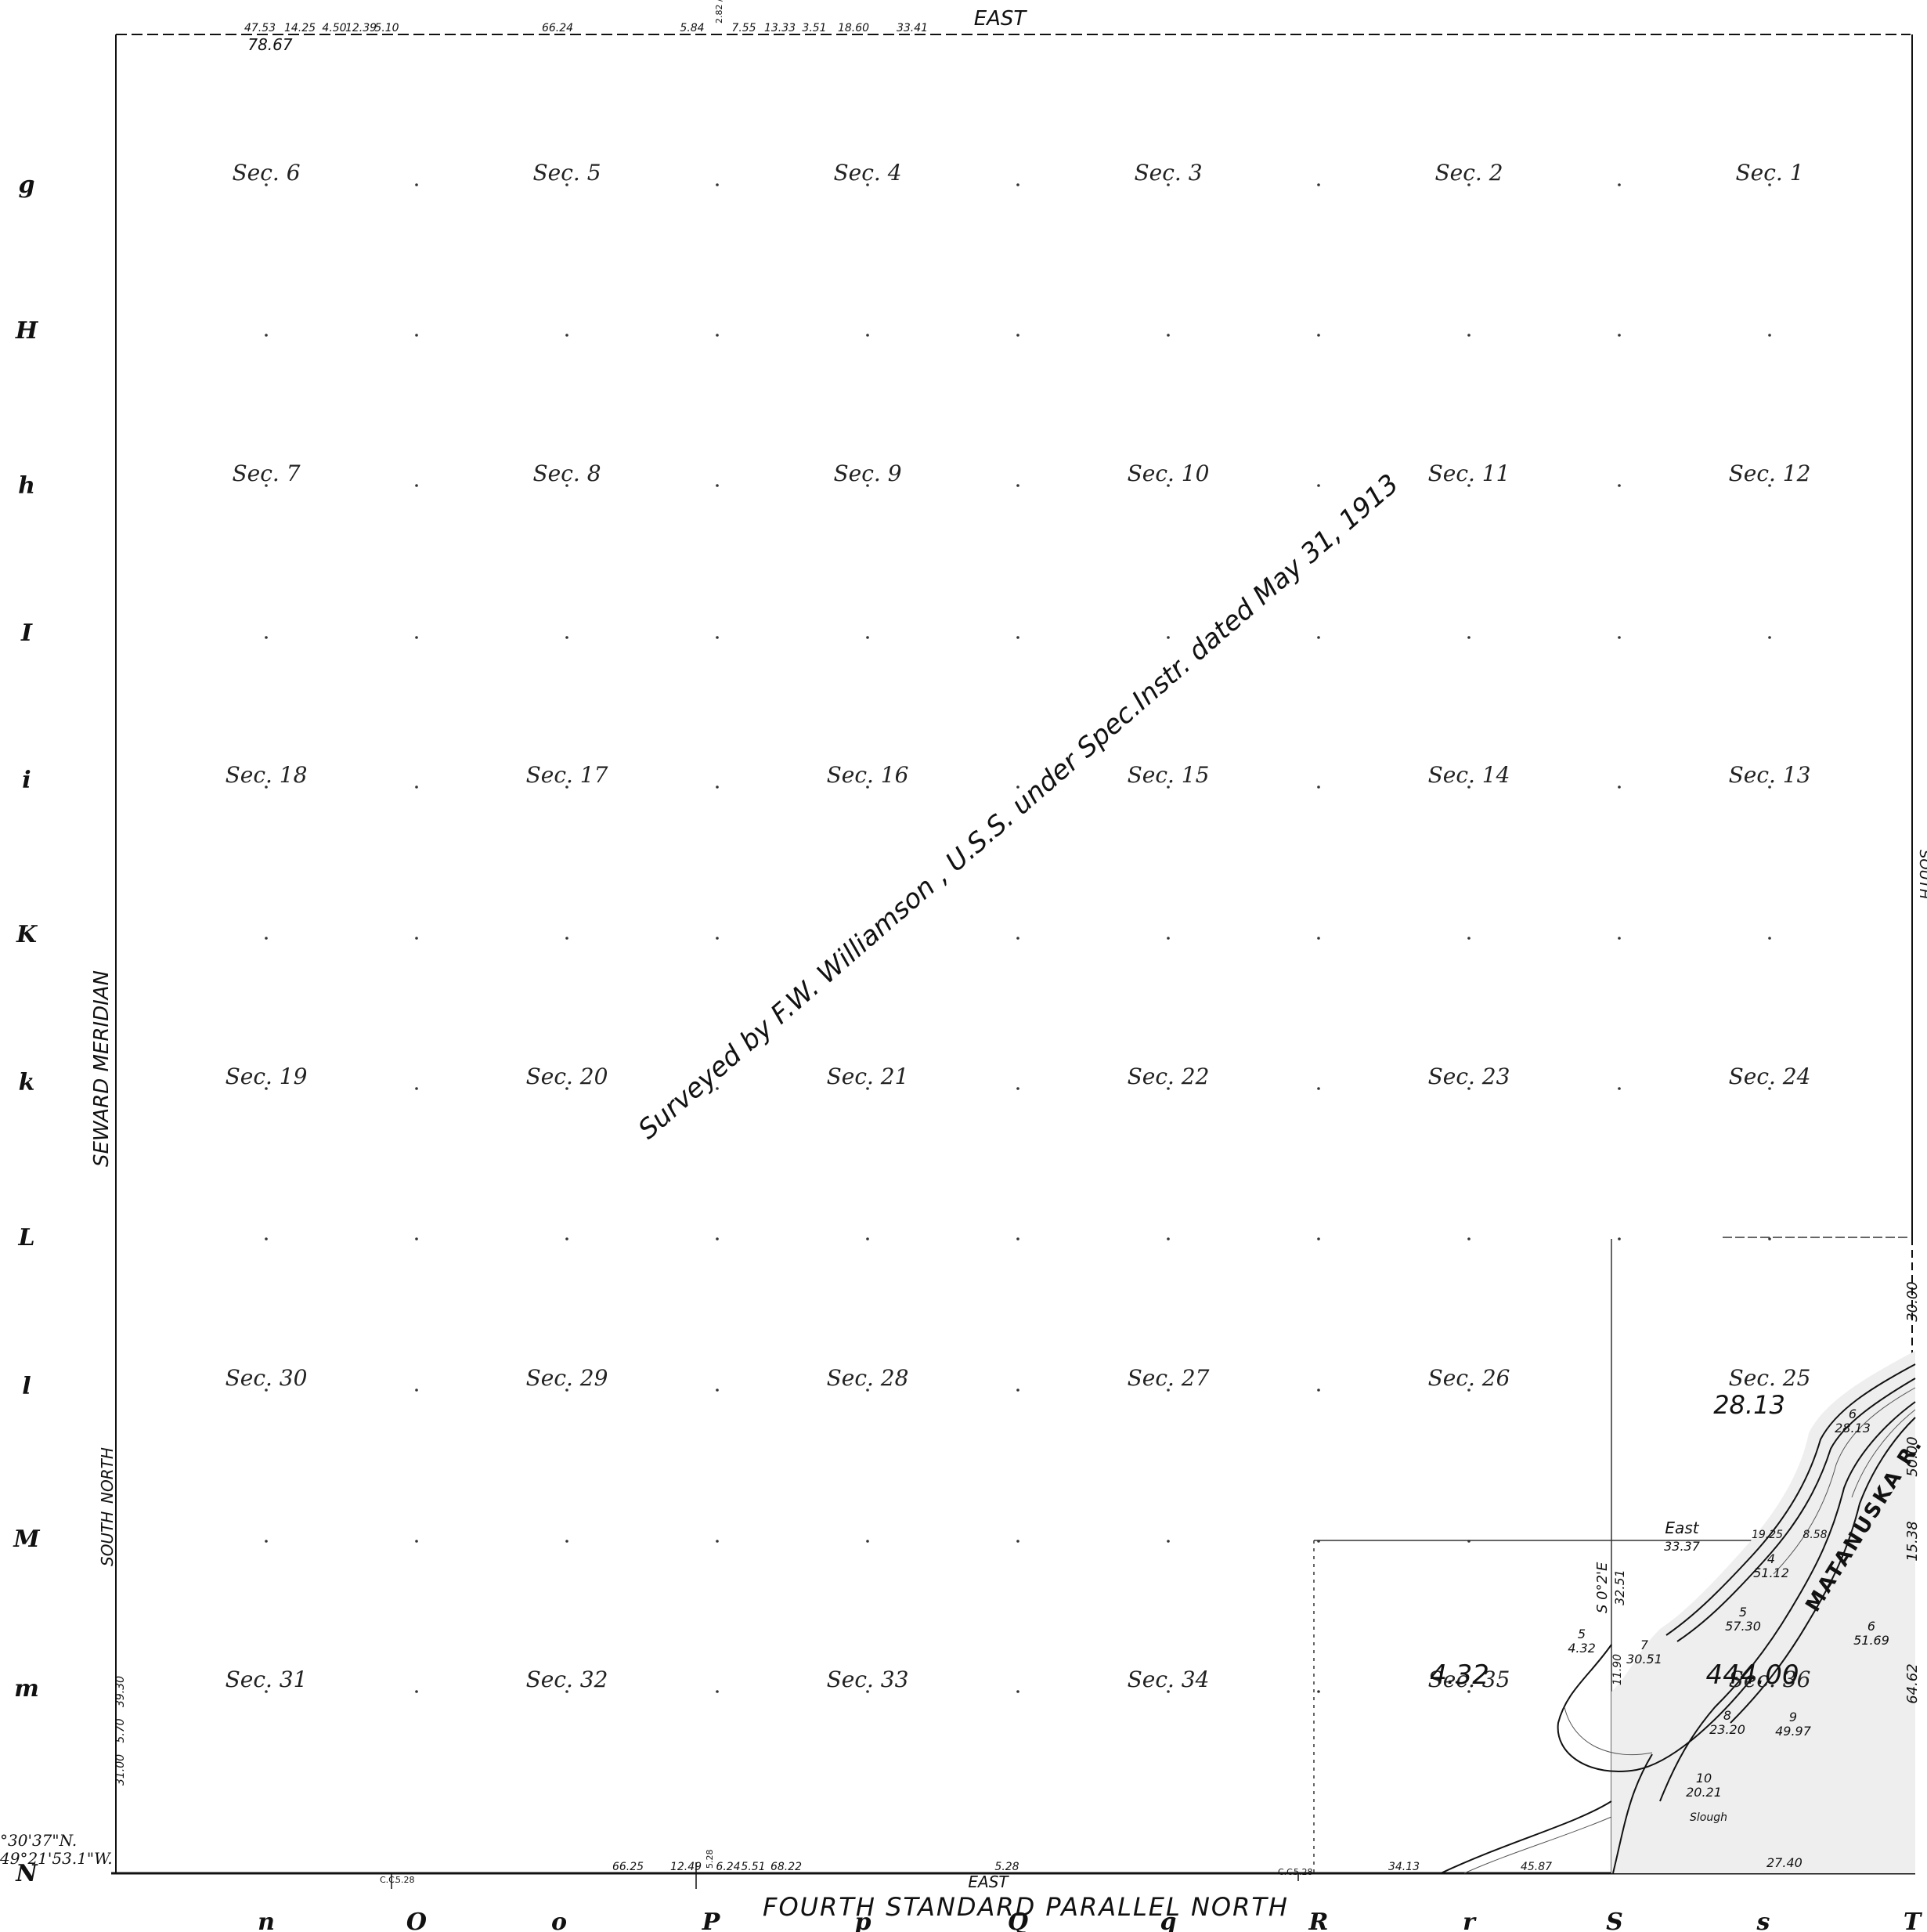 This screenshot has width=1927, height=1932. Describe the element at coordinates (1469, 1378) in the screenshot. I see `section-label: Sec. 26` at that location.